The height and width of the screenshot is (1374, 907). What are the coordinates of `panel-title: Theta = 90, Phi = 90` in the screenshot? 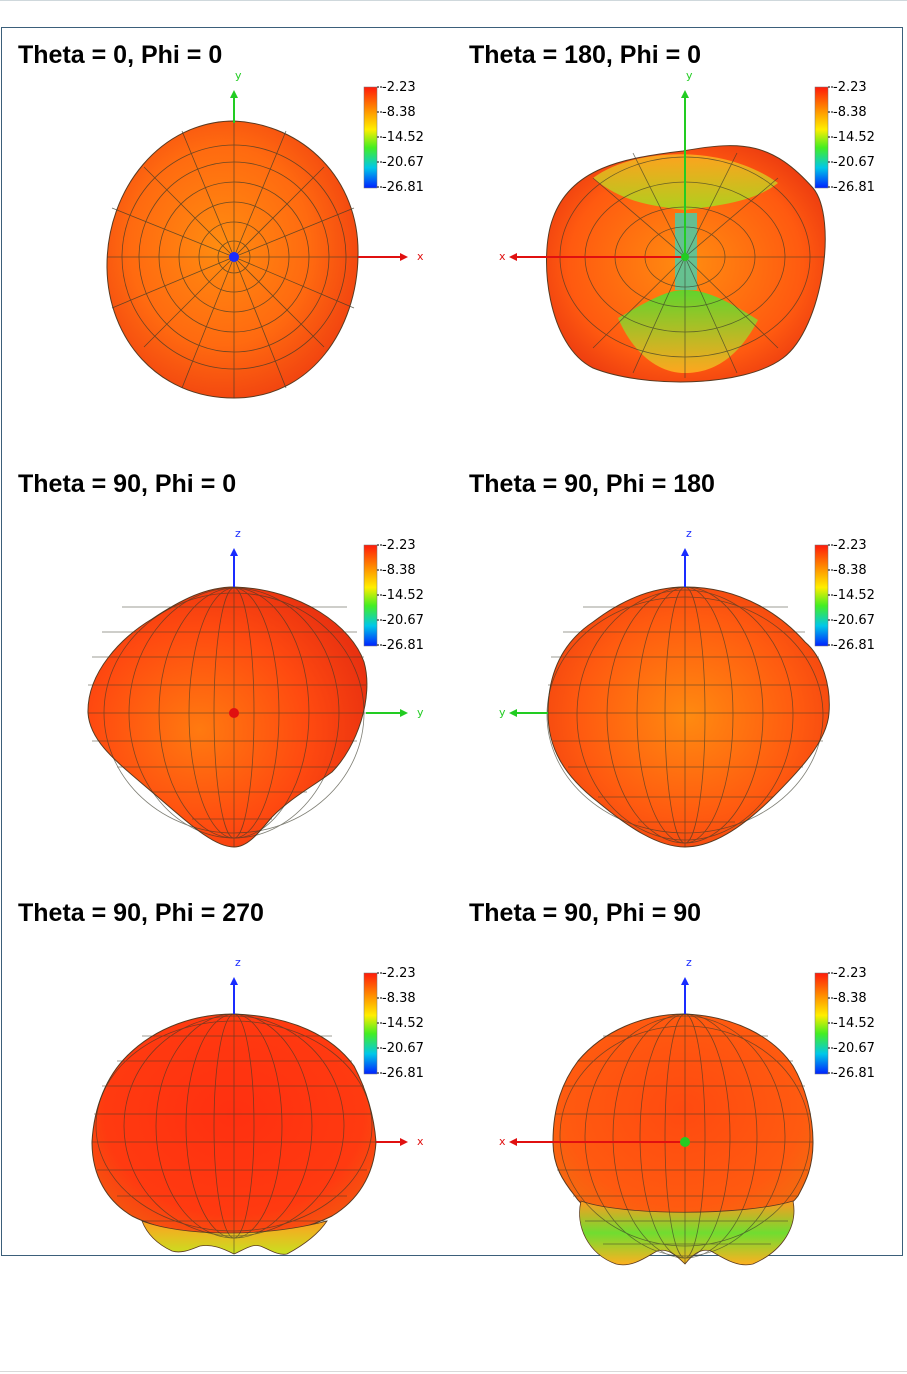 It's located at (585, 913).